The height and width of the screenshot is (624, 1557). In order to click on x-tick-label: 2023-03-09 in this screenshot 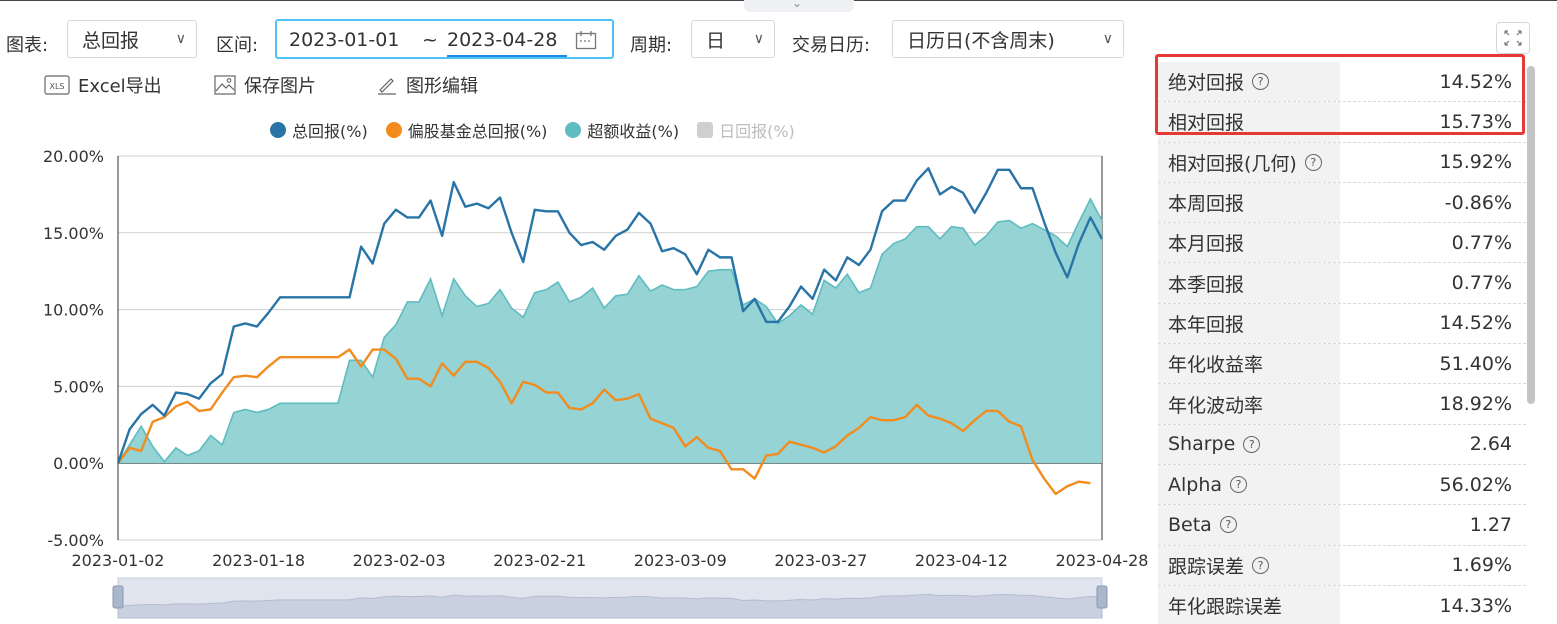, I will do `click(680, 560)`.